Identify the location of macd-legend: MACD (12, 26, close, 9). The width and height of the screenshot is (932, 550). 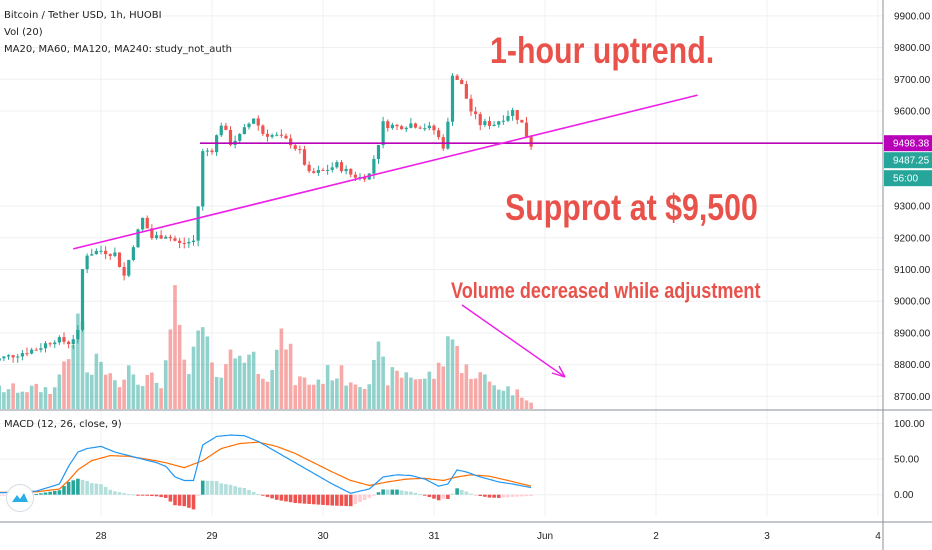
(63, 424).